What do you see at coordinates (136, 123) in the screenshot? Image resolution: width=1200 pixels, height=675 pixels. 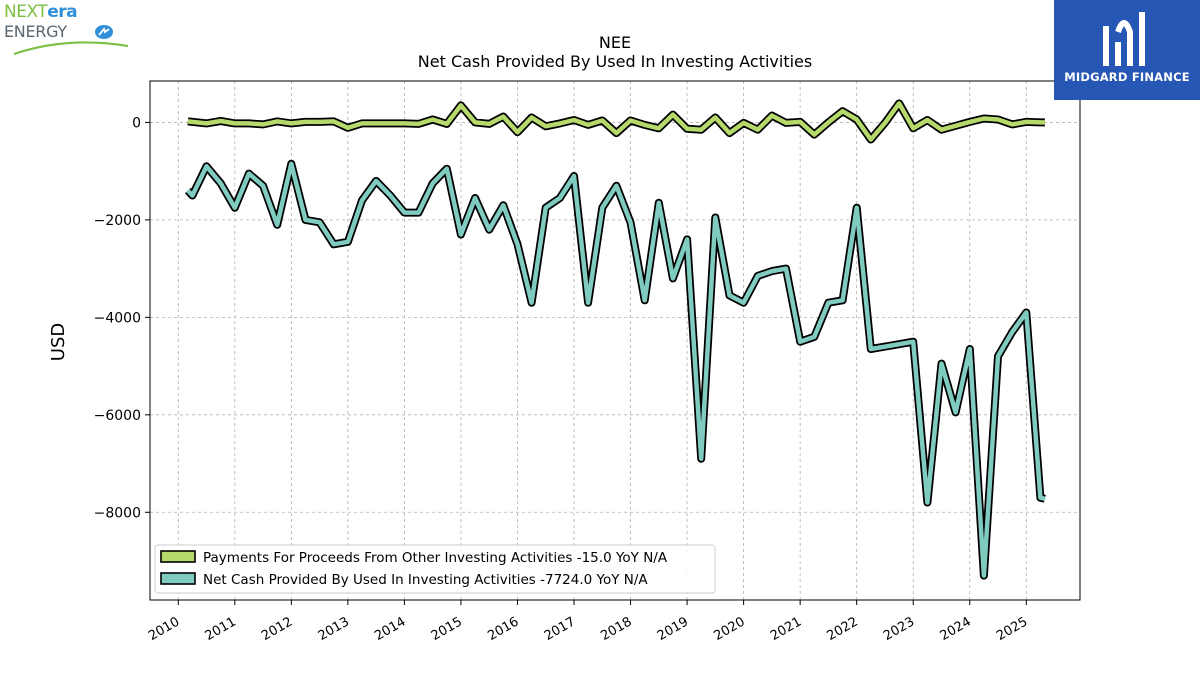 I see `y-tick-label: 0` at bounding box center [136, 123].